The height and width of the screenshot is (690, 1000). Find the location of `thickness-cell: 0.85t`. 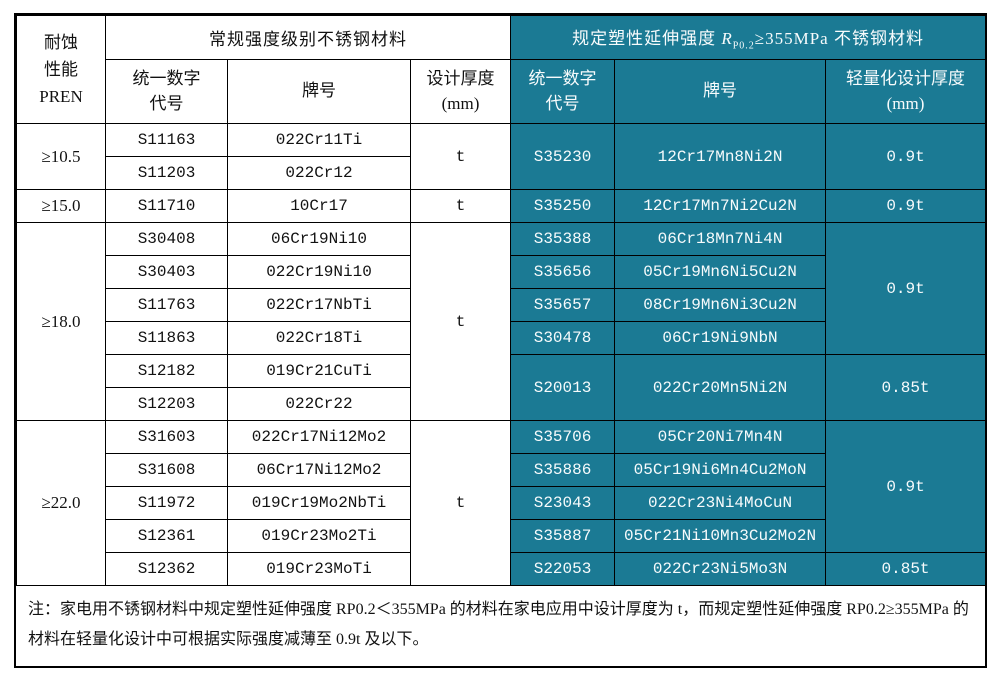

thickness-cell: 0.85t is located at coordinates (906, 387).